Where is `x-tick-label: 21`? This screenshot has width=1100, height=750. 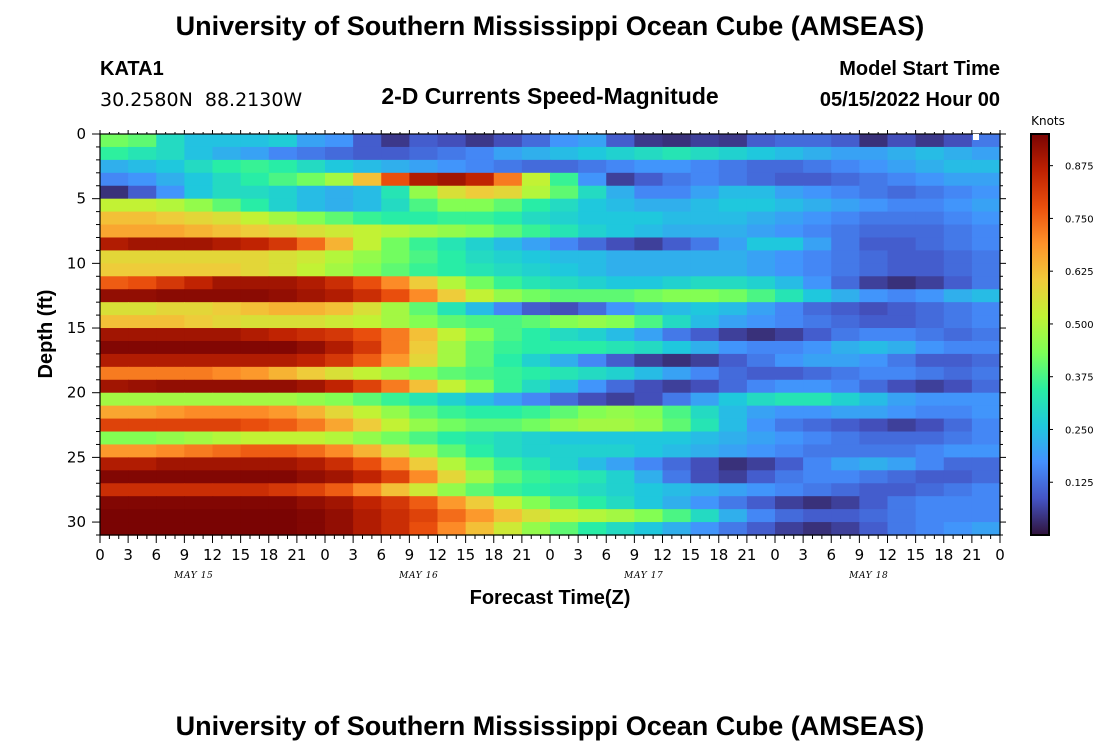 x-tick-label: 21 is located at coordinates (971, 555).